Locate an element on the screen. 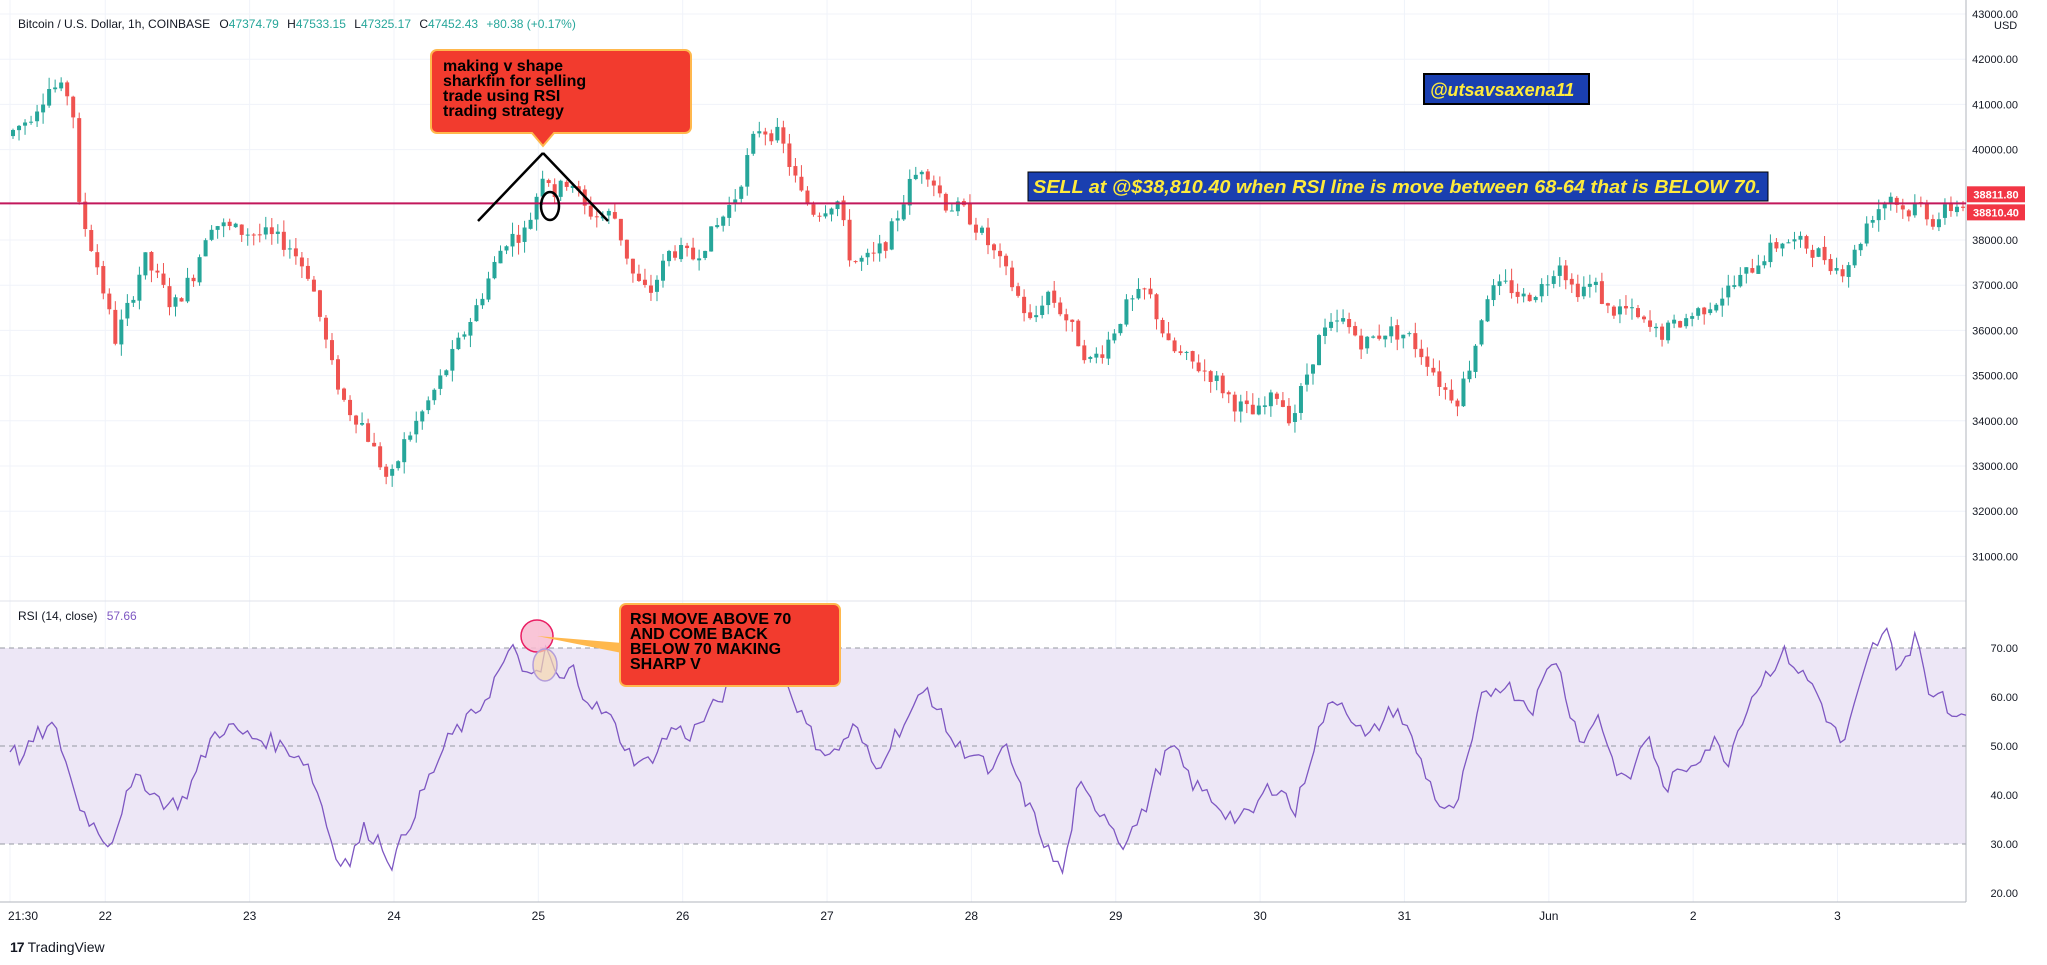  author-tag: @utsavsaxena11 is located at coordinates (1506, 89).